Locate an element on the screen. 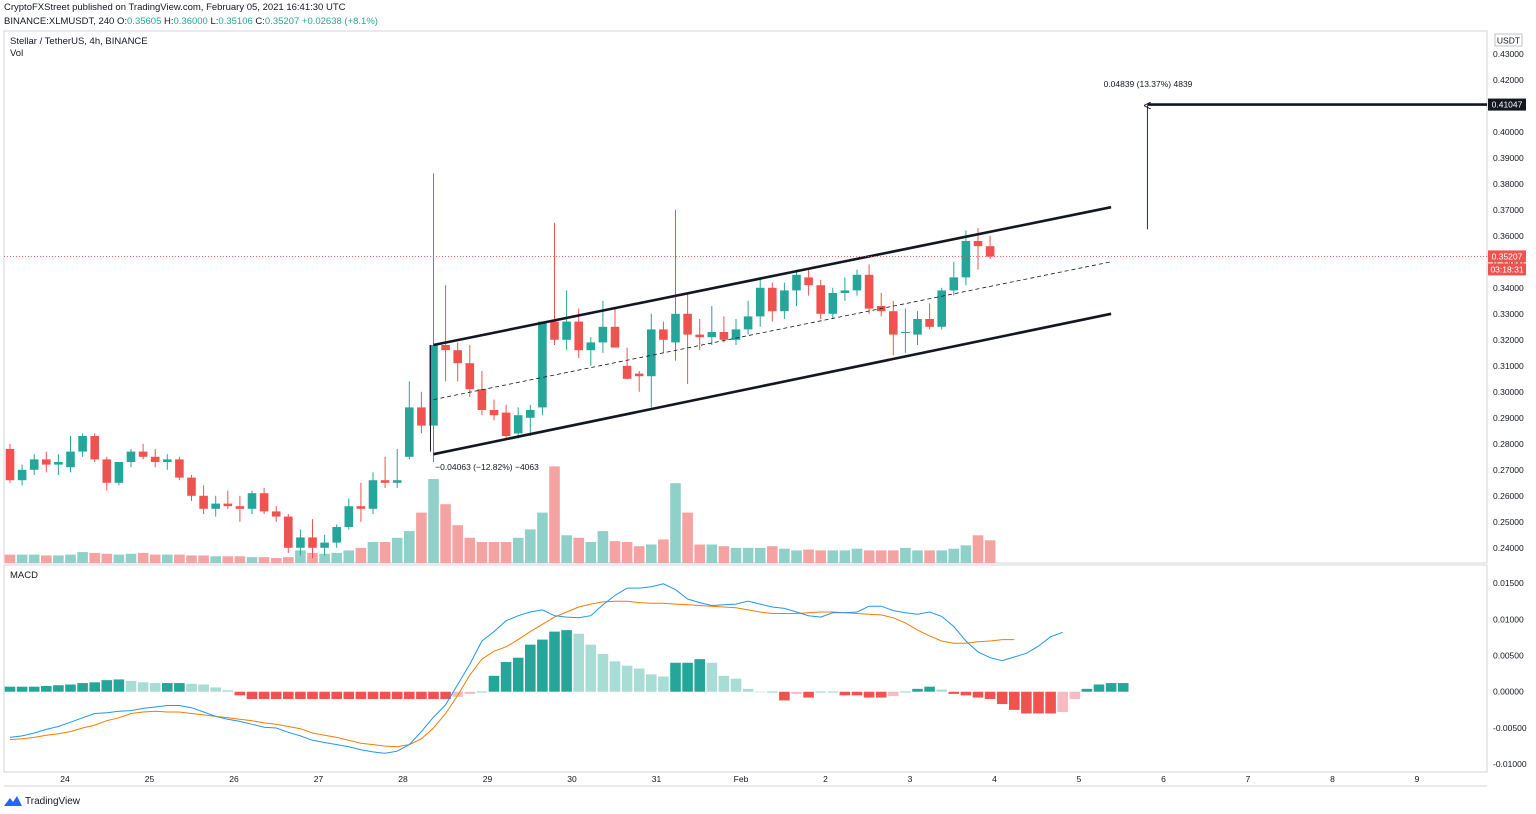 Image resolution: width=1536 pixels, height=814 pixels. time-tick-label: 28 is located at coordinates (403, 779).